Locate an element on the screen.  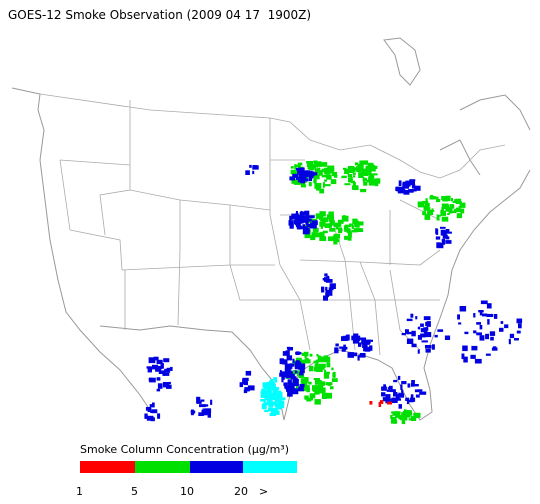
legend-tick-label: 5 is located at coordinates (134, 491).